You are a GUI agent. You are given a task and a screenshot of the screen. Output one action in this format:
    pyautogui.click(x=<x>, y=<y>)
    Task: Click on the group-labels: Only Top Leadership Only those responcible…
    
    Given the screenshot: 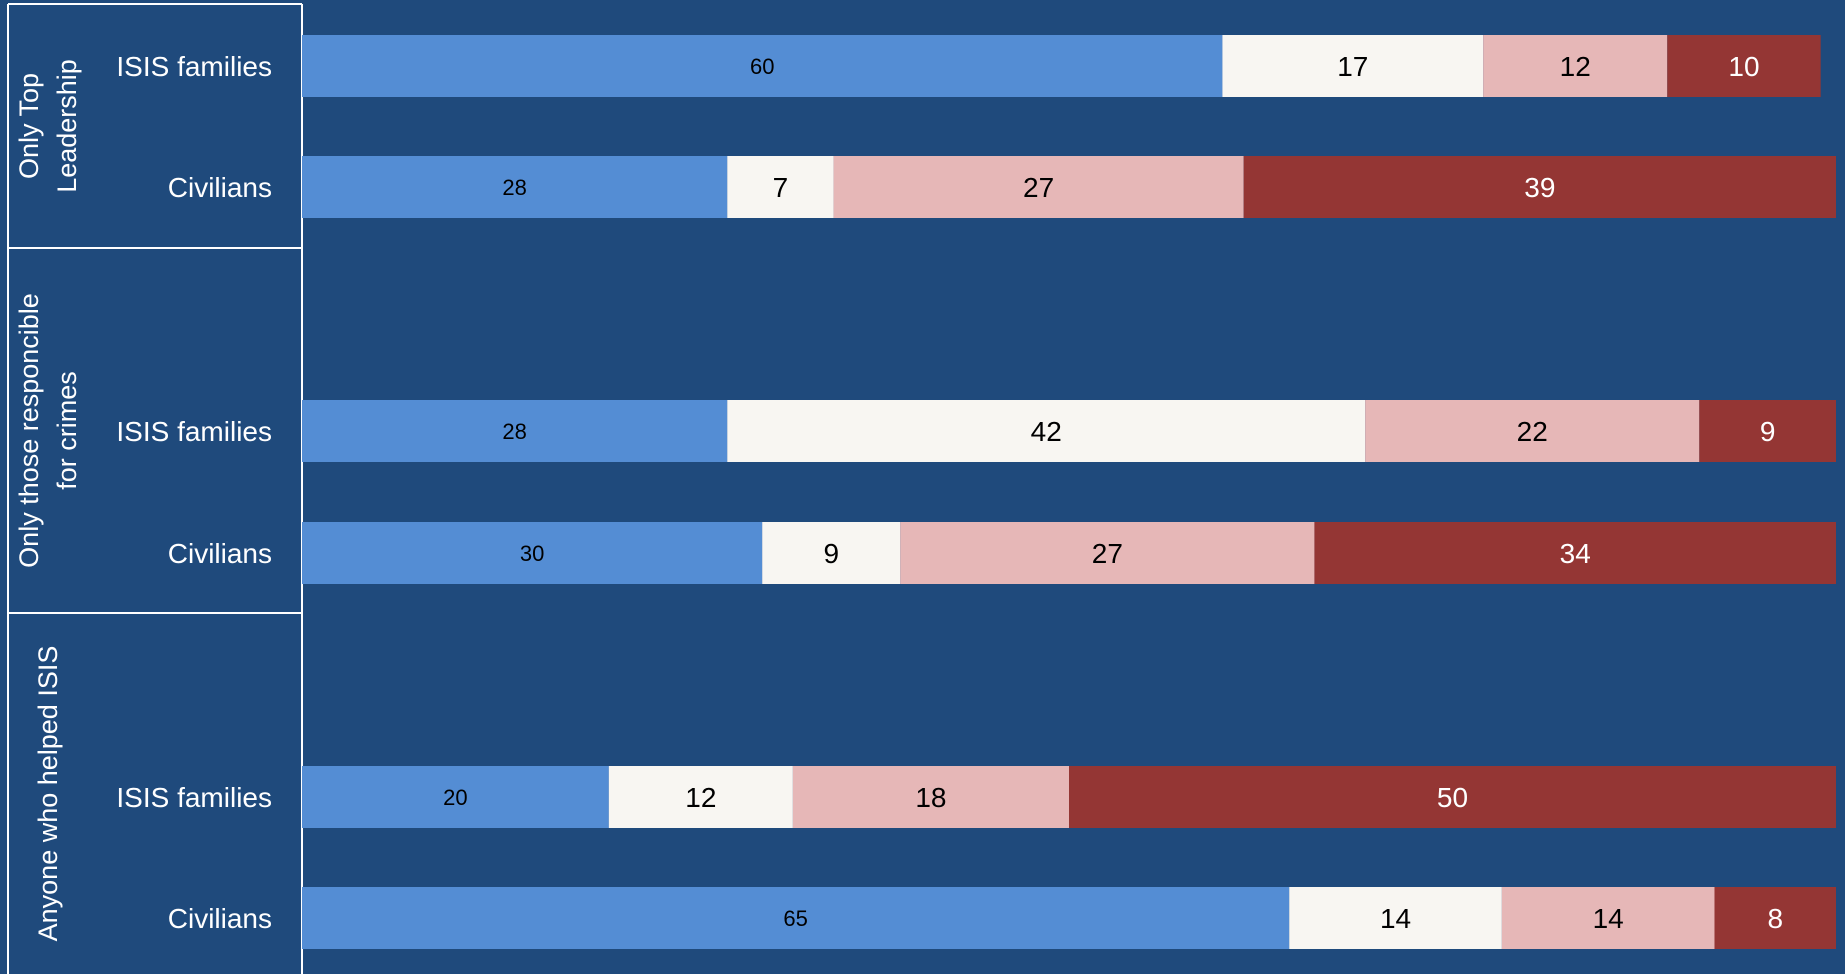 What is the action you would take?
    pyautogui.click(x=48, y=500)
    